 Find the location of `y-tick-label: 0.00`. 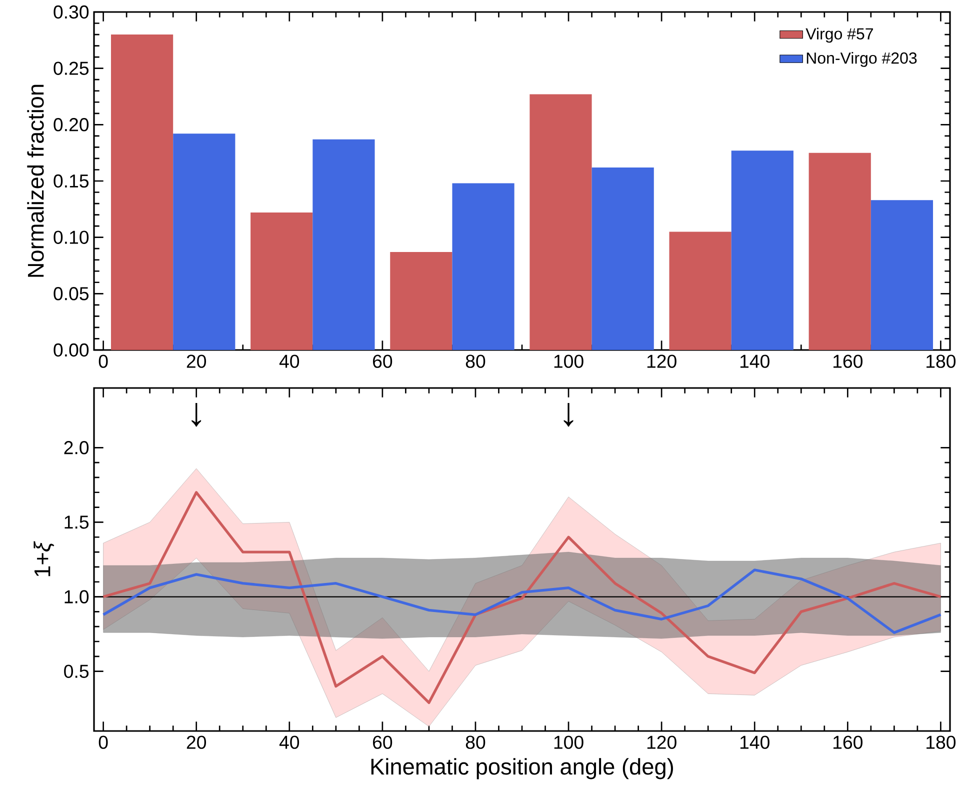

y-tick-label: 0.00 is located at coordinates (71, 350).